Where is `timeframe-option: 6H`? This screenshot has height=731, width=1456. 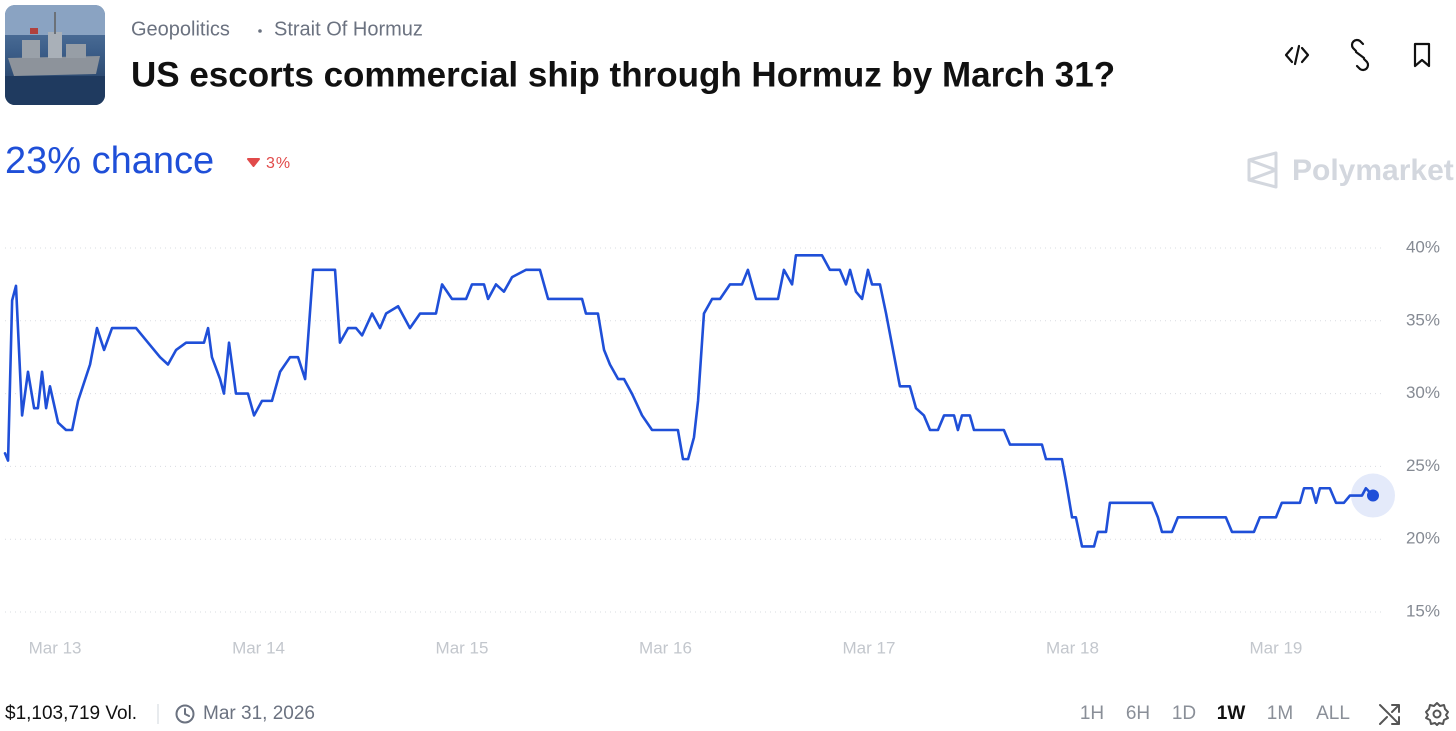
timeframe-option: 6H is located at coordinates (1138, 713).